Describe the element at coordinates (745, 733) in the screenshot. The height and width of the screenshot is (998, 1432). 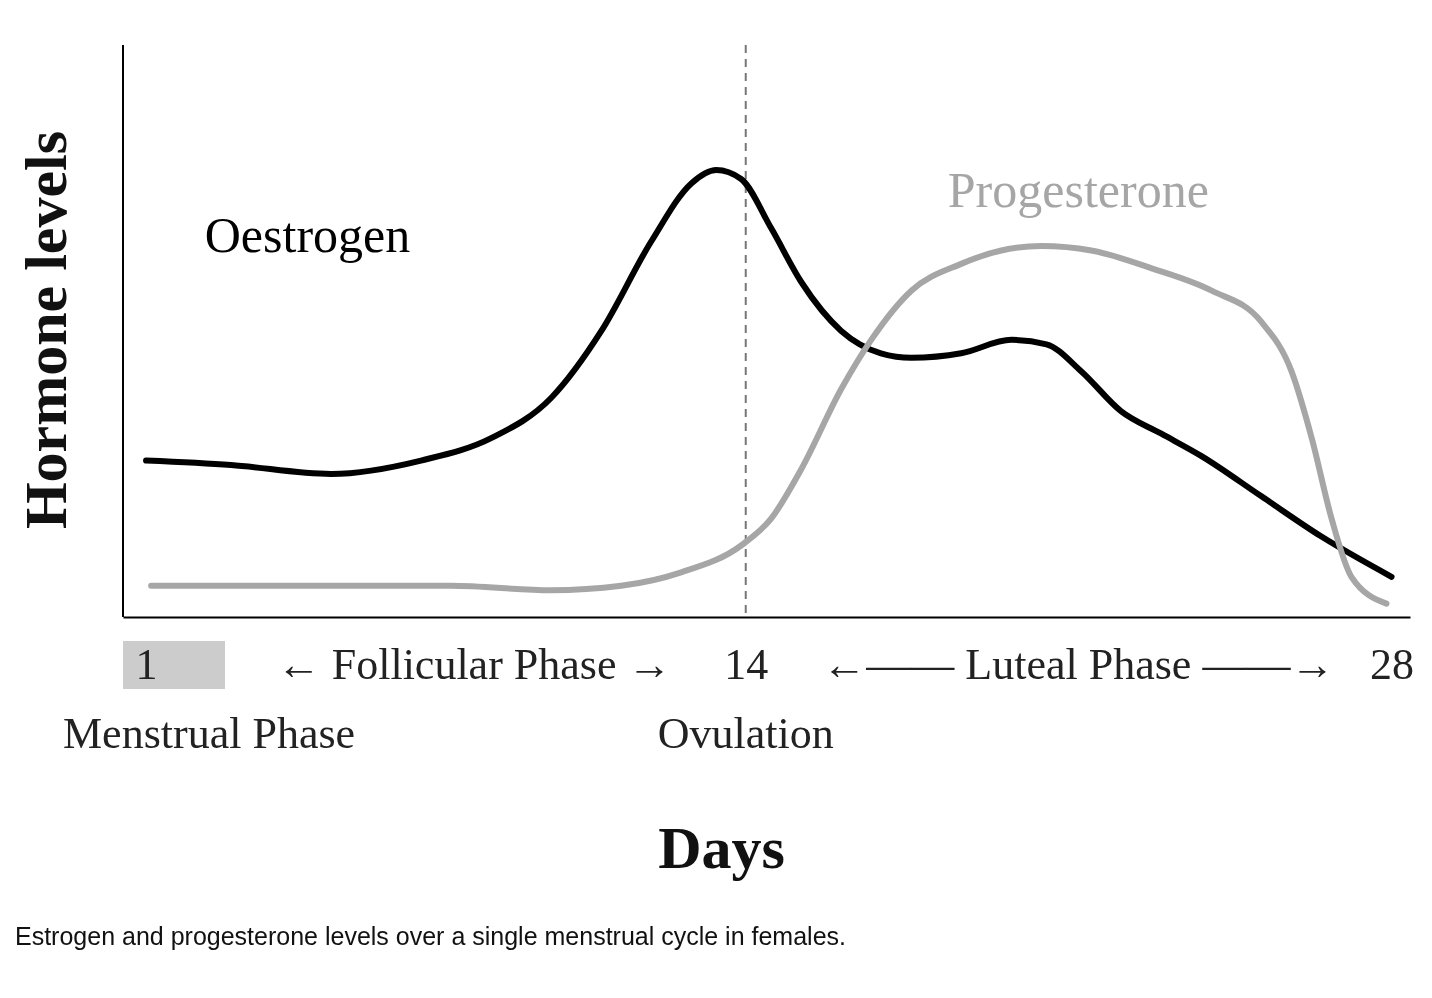
I see `ref-line-label: Ovulation` at that location.